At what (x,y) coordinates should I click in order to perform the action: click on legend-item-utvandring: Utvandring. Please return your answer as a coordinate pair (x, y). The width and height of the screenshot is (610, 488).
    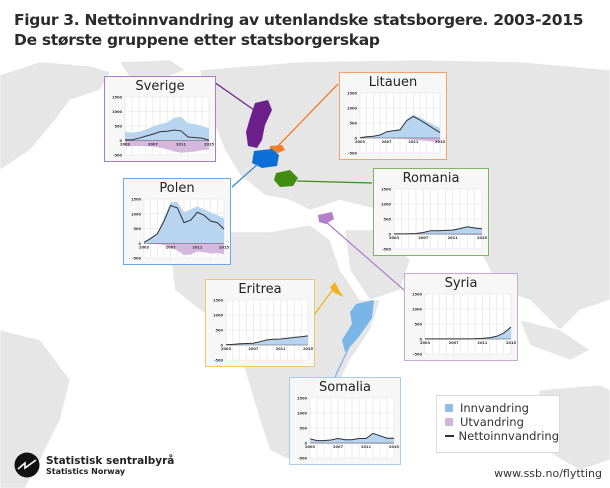
    Looking at the image, I should click on (502, 422).